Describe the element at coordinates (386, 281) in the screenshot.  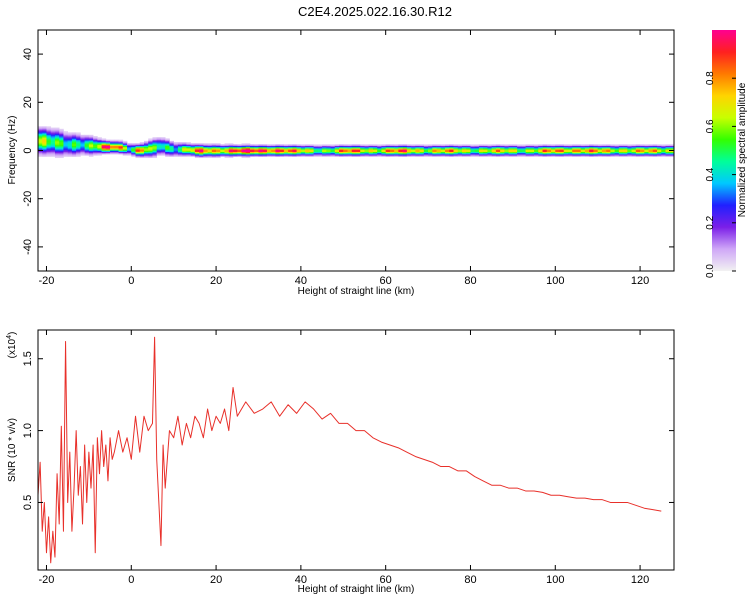
I see `x-tick-label: 60` at that location.